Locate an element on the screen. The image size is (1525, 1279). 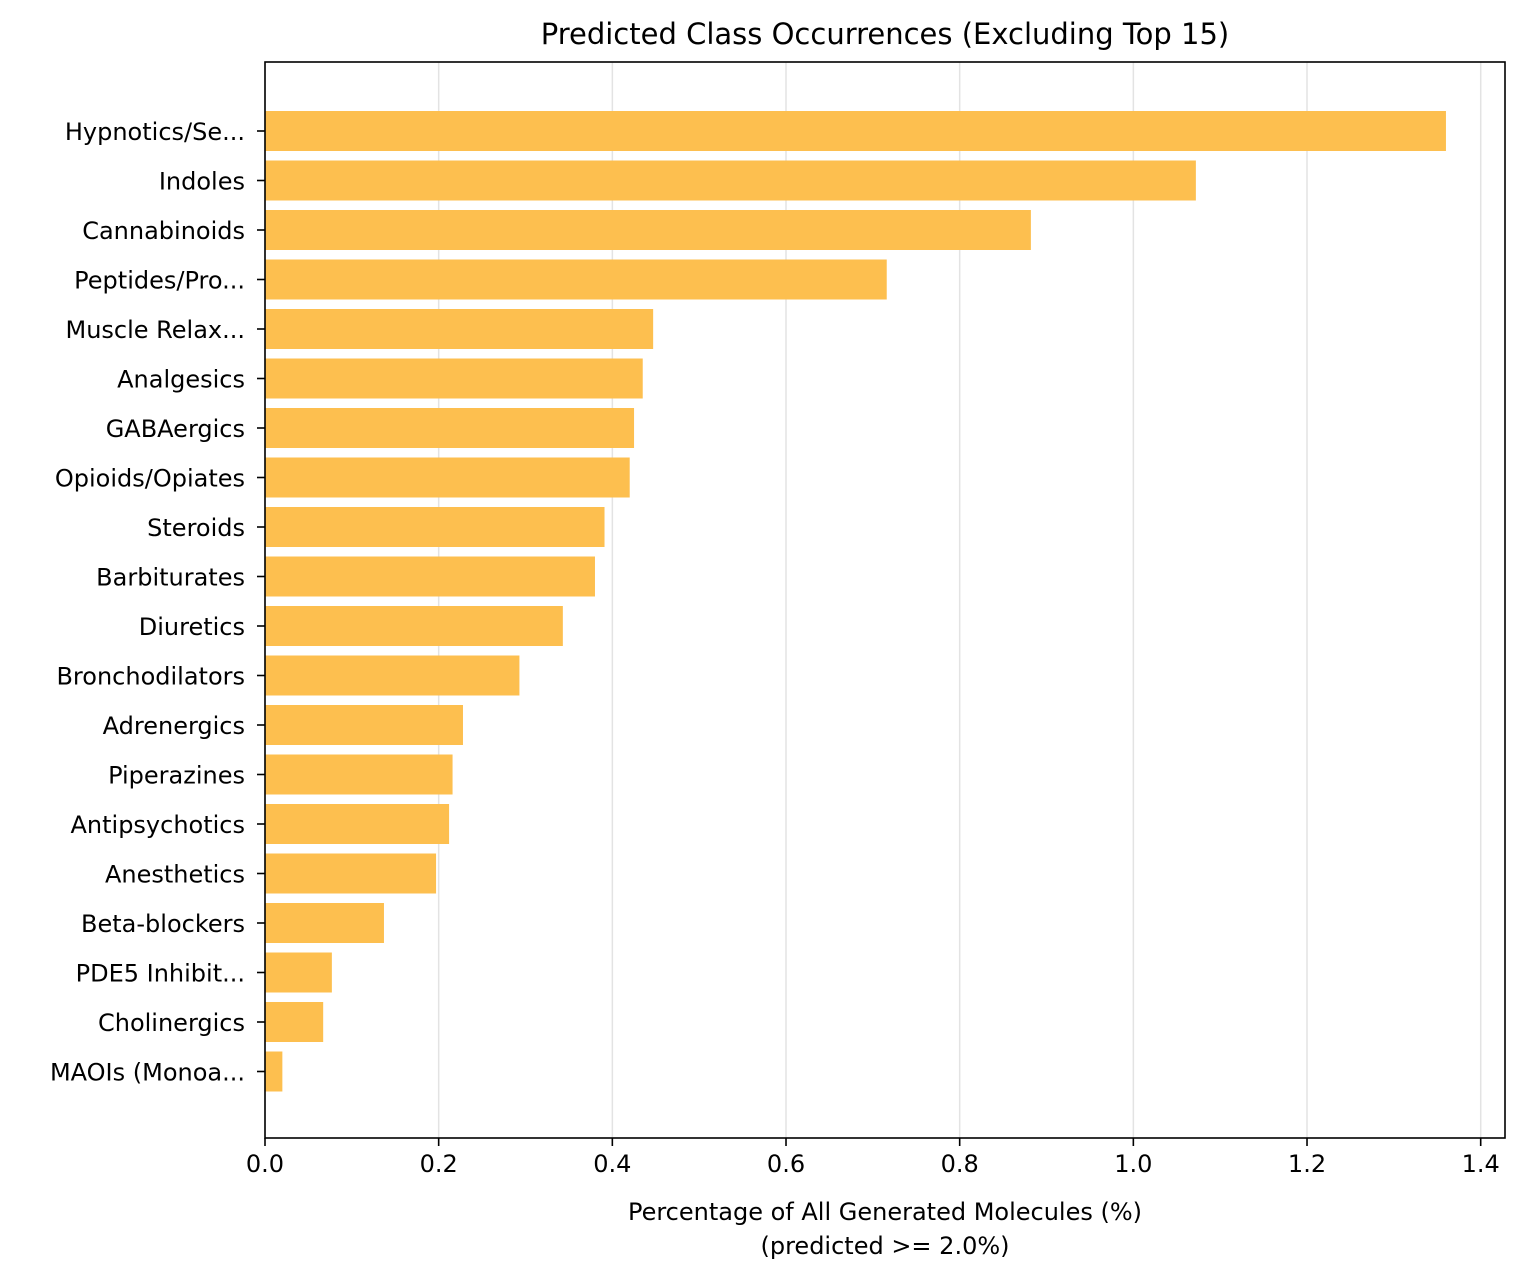
y-tick-label: Antipsychotics is located at coordinates (157, 825).